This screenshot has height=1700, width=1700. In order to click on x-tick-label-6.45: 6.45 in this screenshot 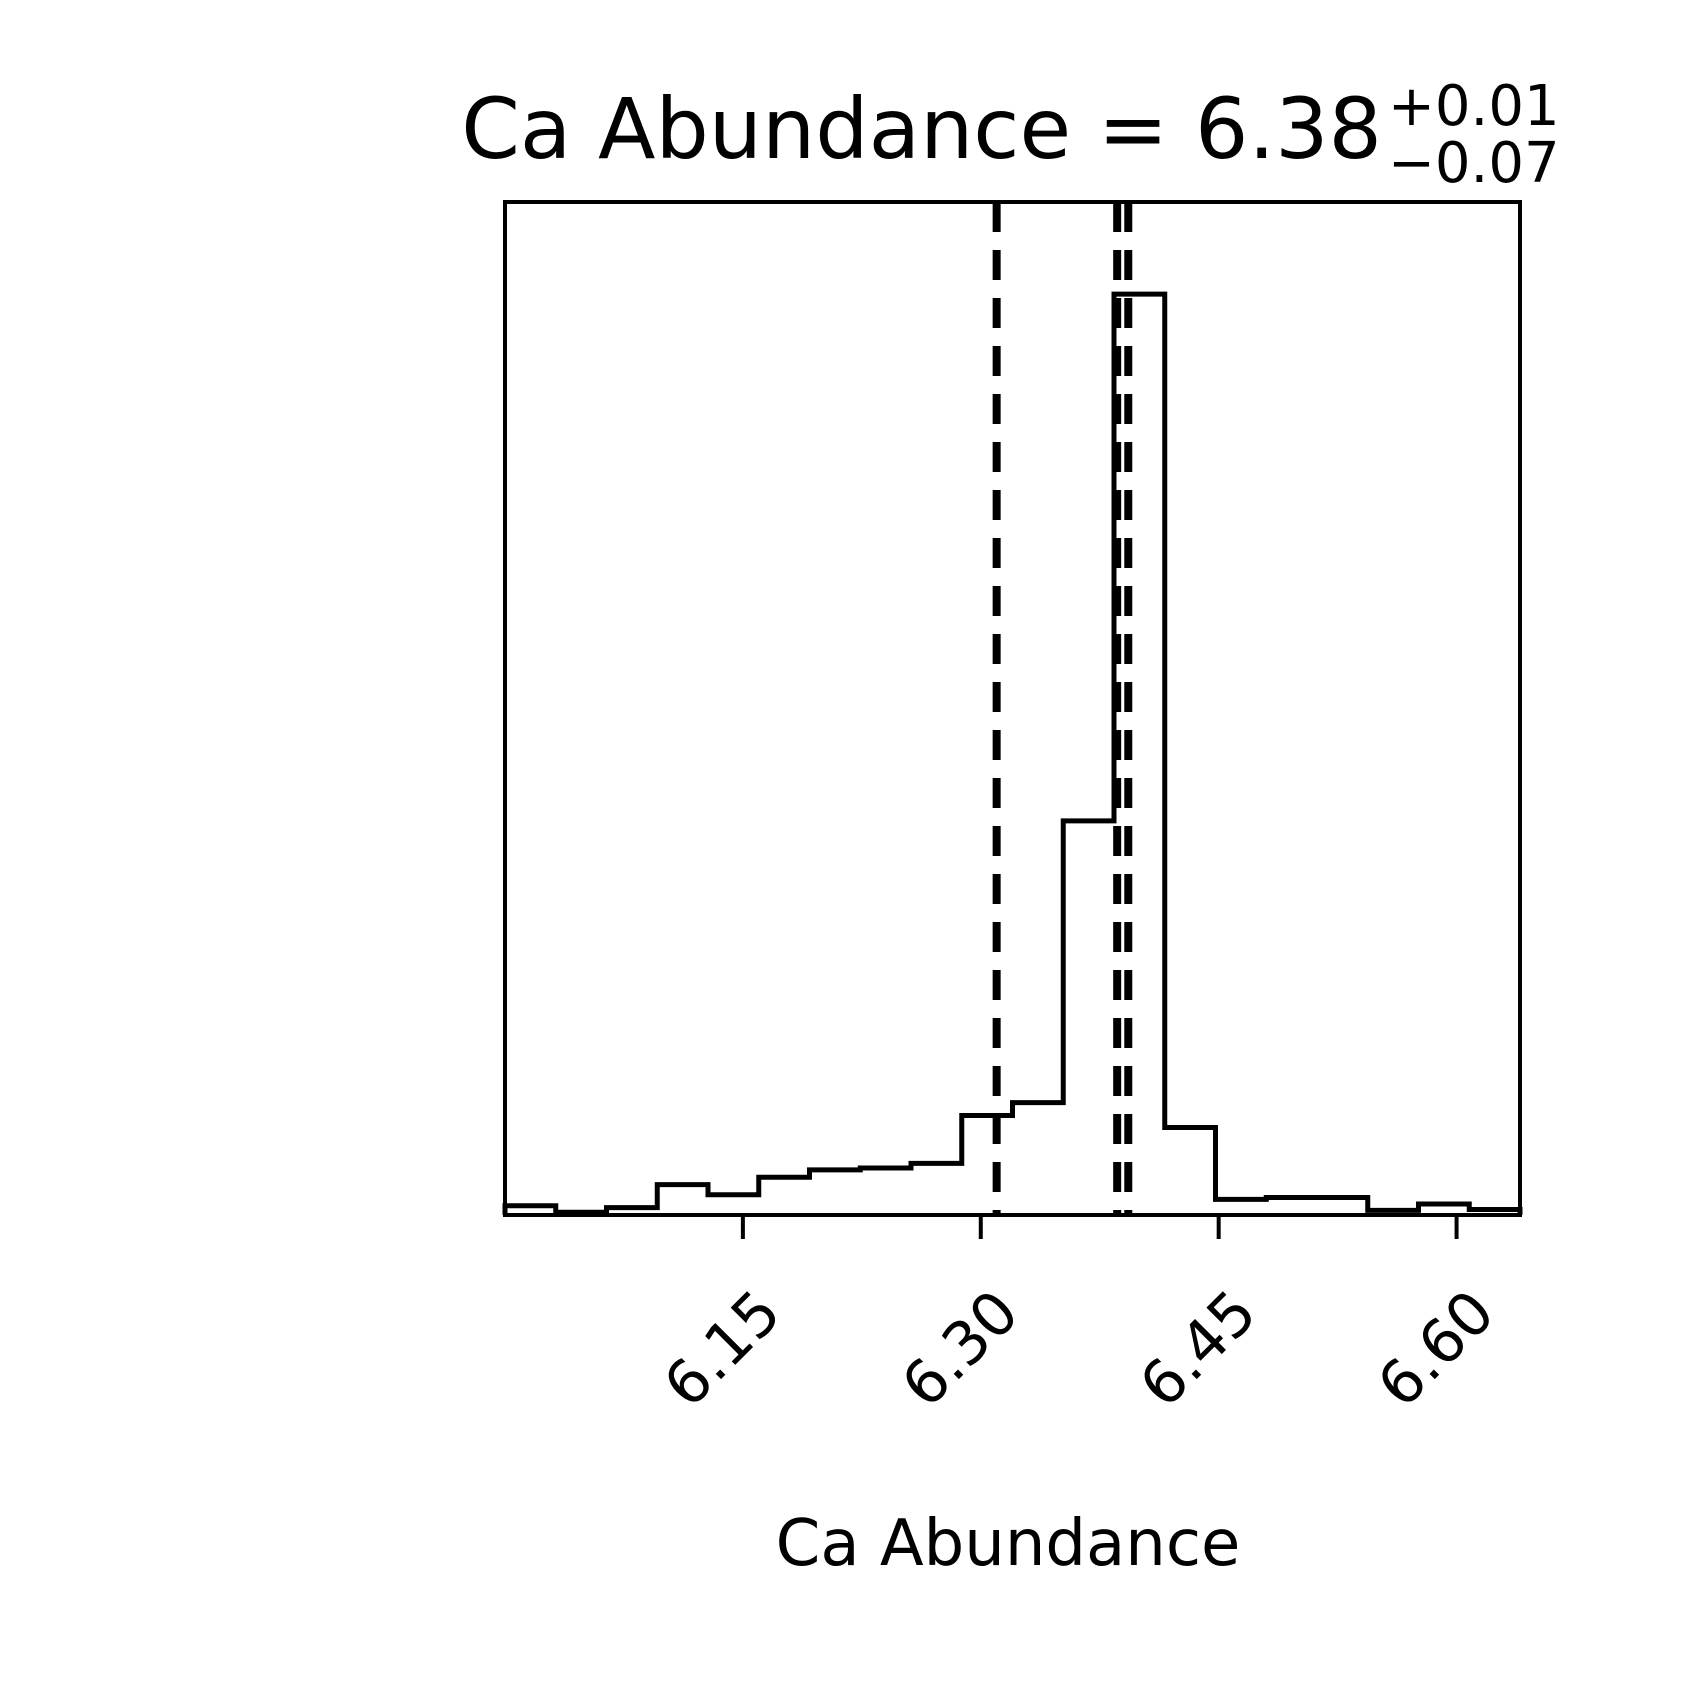, I will do `click(1198, 1349)`.